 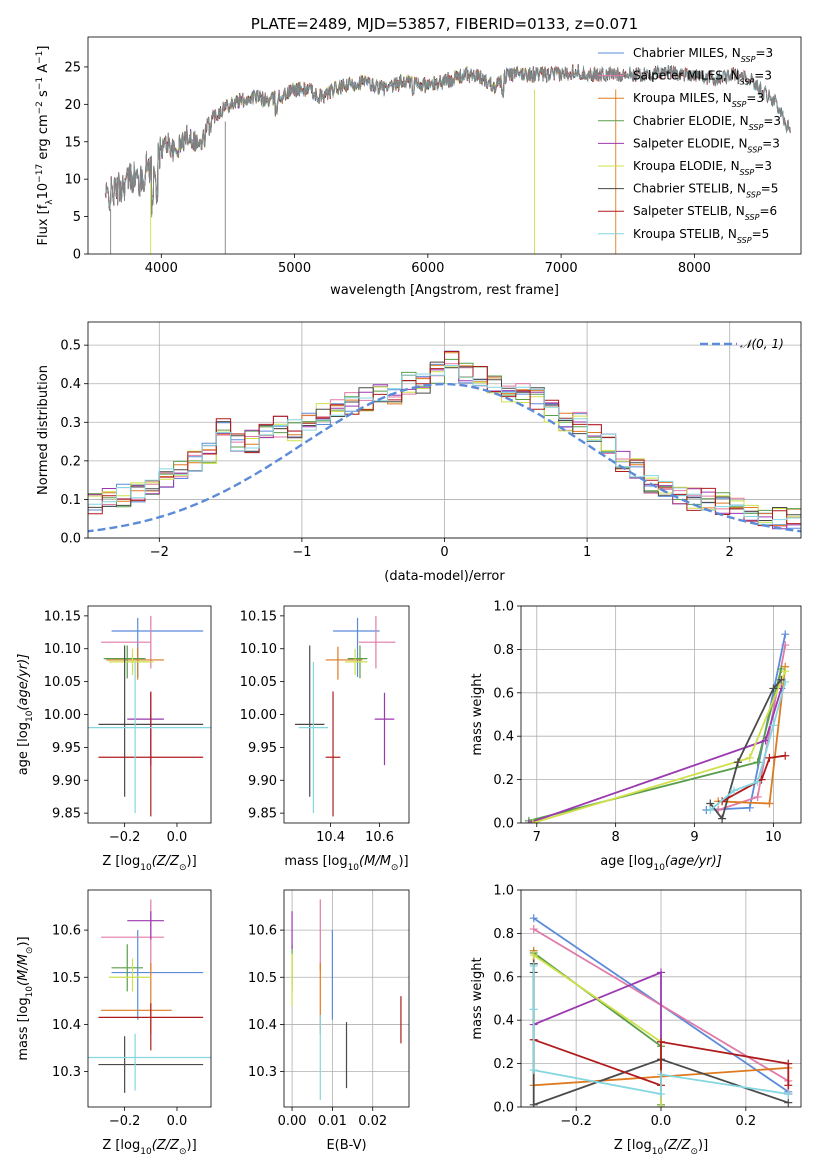 I want to click on errorbar-salpeter-elodie, so click(x=145, y=925).